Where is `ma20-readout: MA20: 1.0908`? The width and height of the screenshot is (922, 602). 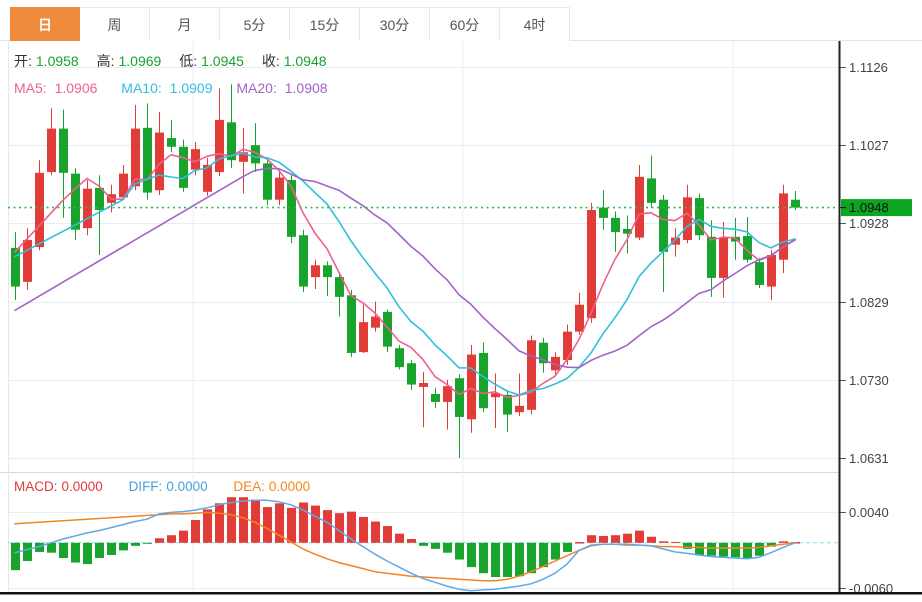
ma20-readout: MA20: 1.0908 is located at coordinates (282, 88).